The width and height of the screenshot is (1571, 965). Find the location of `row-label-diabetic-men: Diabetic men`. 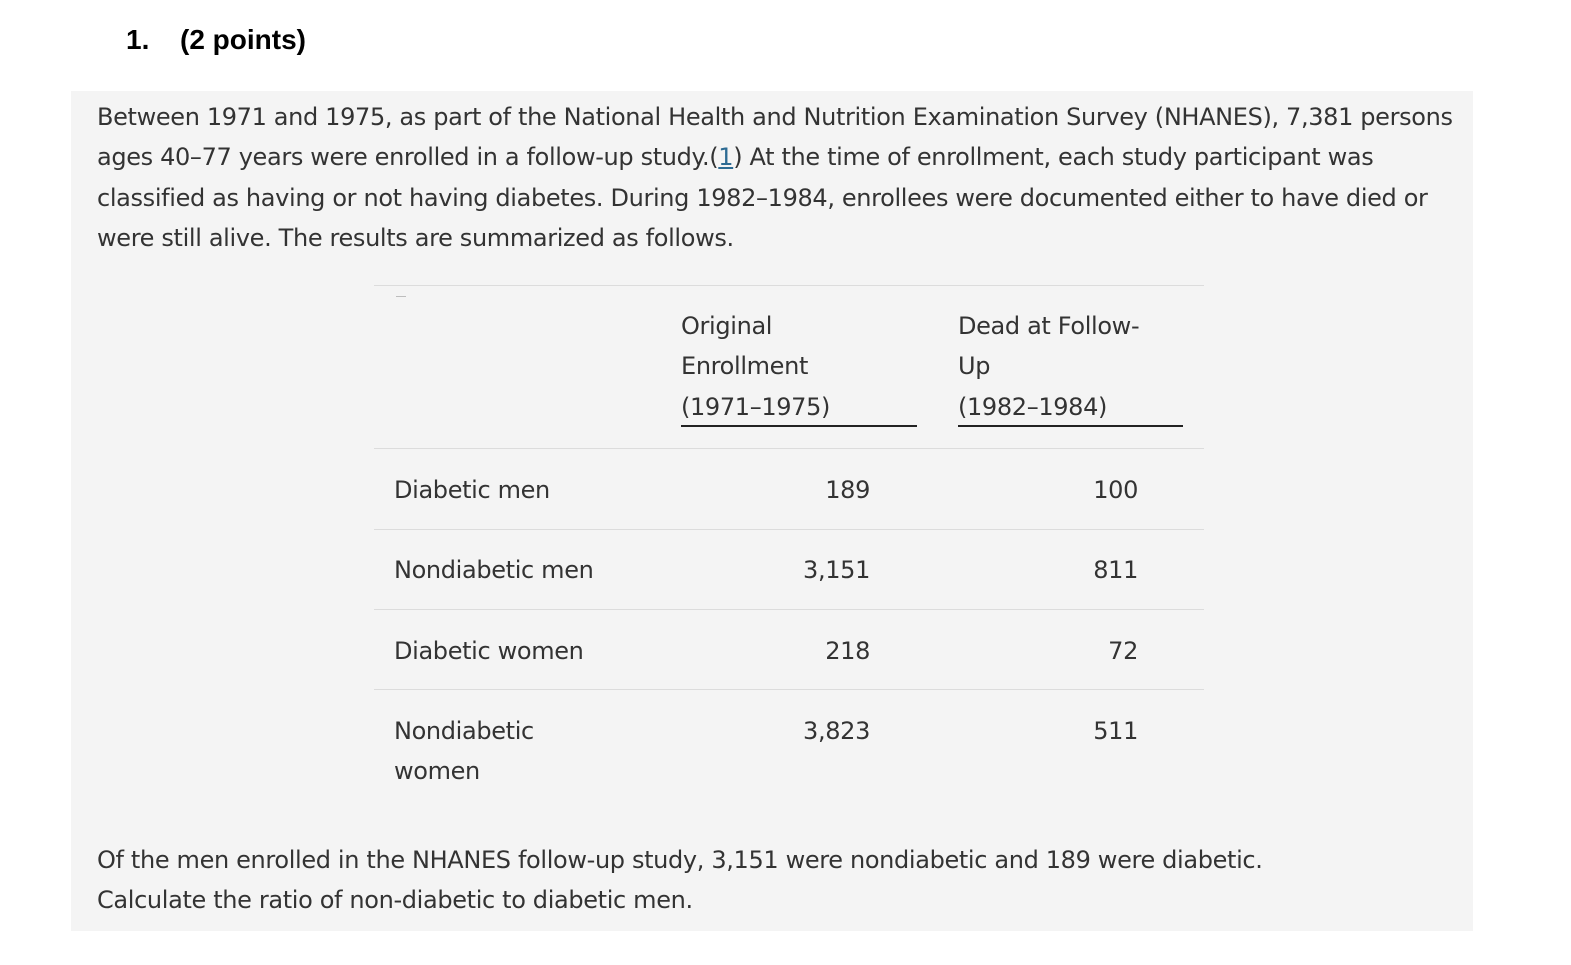

row-label-diabetic-men: Diabetic men is located at coordinates (472, 490).